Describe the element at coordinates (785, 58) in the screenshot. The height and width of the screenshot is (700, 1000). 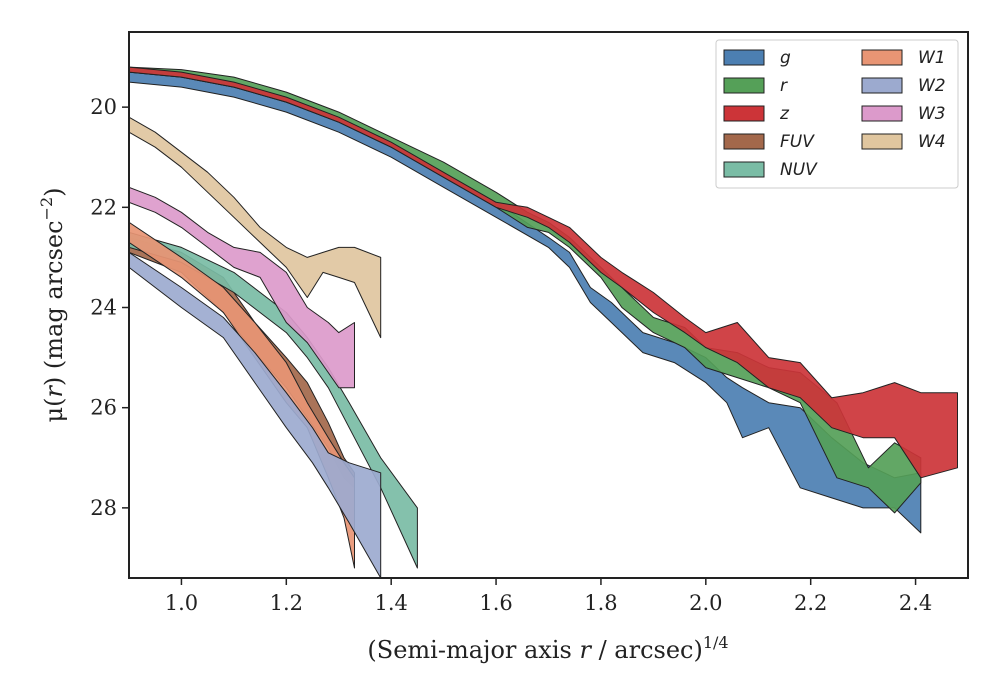
I see `legend-label: g` at that location.